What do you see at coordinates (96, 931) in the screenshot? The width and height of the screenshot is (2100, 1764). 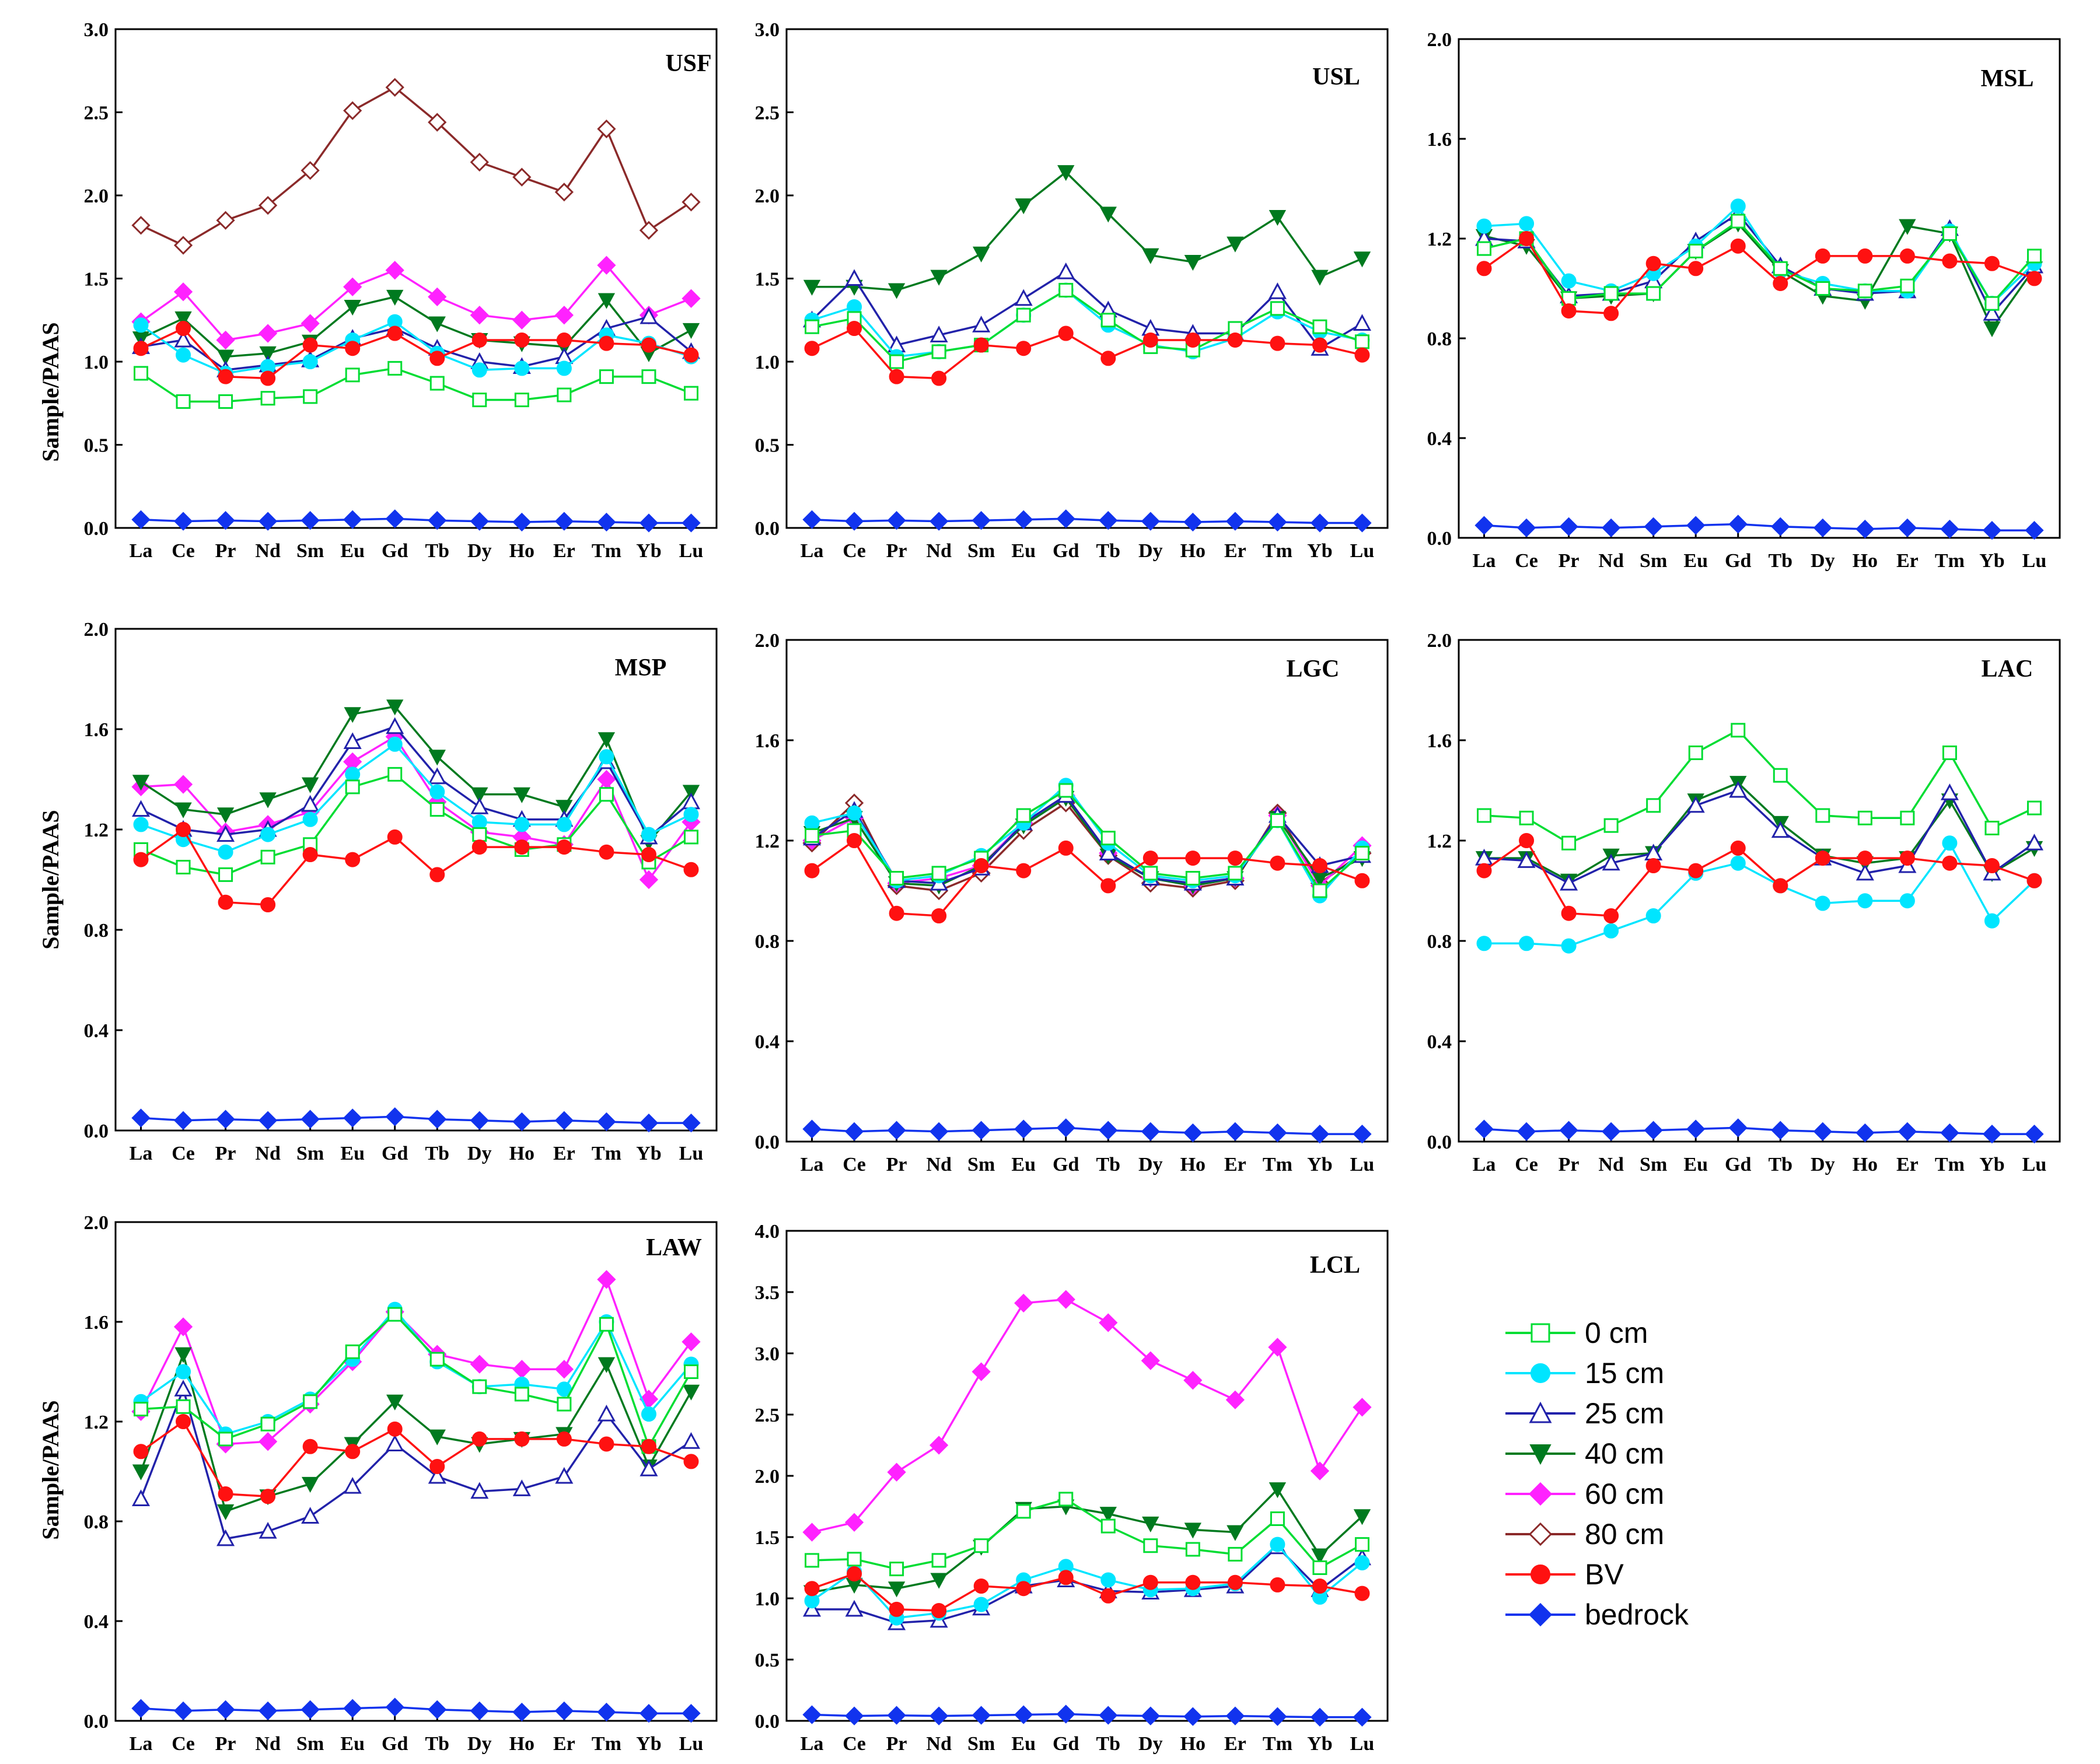 I see `y-tick-label: 0.8` at bounding box center [96, 931].